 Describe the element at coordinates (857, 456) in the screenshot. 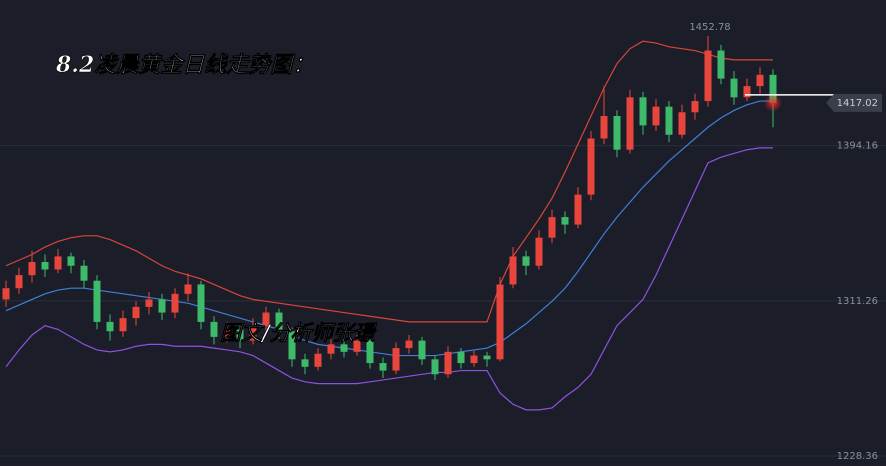

I see `y-tick-label: 1228.36` at that location.